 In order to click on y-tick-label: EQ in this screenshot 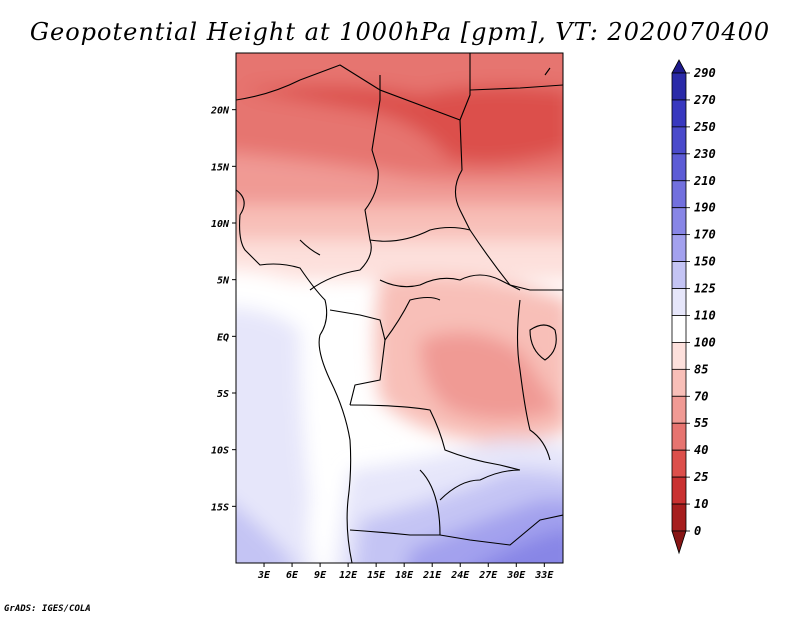, I will do `click(223, 337)`.